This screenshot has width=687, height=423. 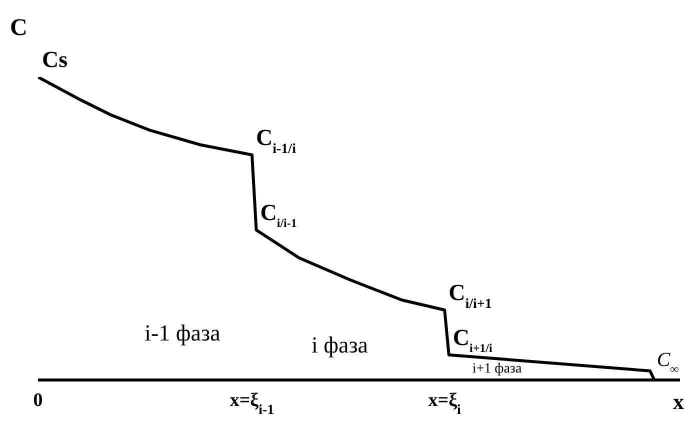 What do you see at coordinates (55, 59) in the screenshot?
I see `annotation: Cs` at bounding box center [55, 59].